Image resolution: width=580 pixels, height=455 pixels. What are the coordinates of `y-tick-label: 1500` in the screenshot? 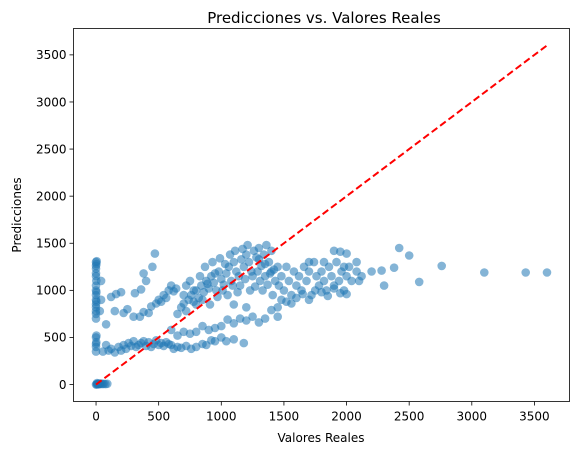 It's located at (51, 244).